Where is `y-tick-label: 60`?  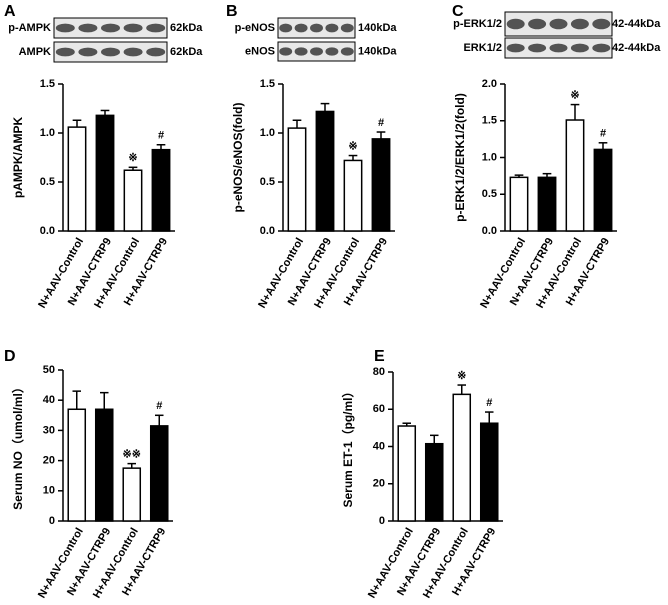
y-tick-label: 60 is located at coordinates (379, 409).